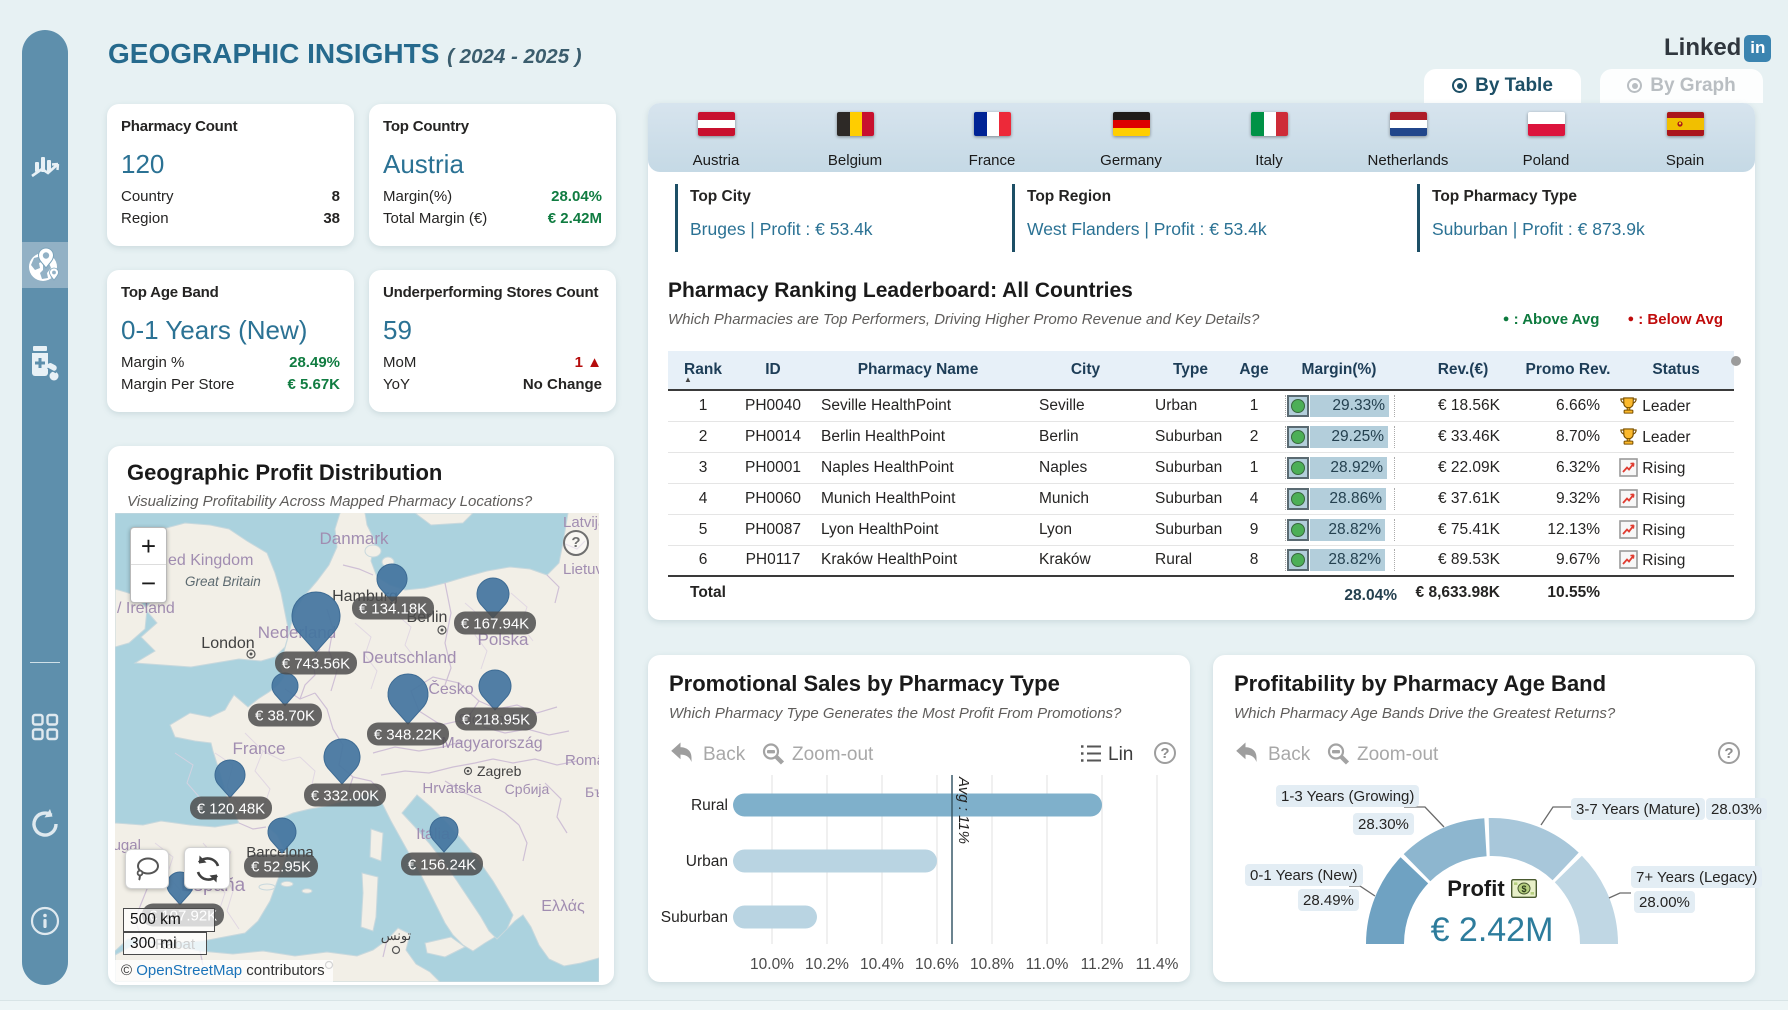 This screenshot has width=1788, height=1010. I want to click on svg-text: România, so click(582, 760).